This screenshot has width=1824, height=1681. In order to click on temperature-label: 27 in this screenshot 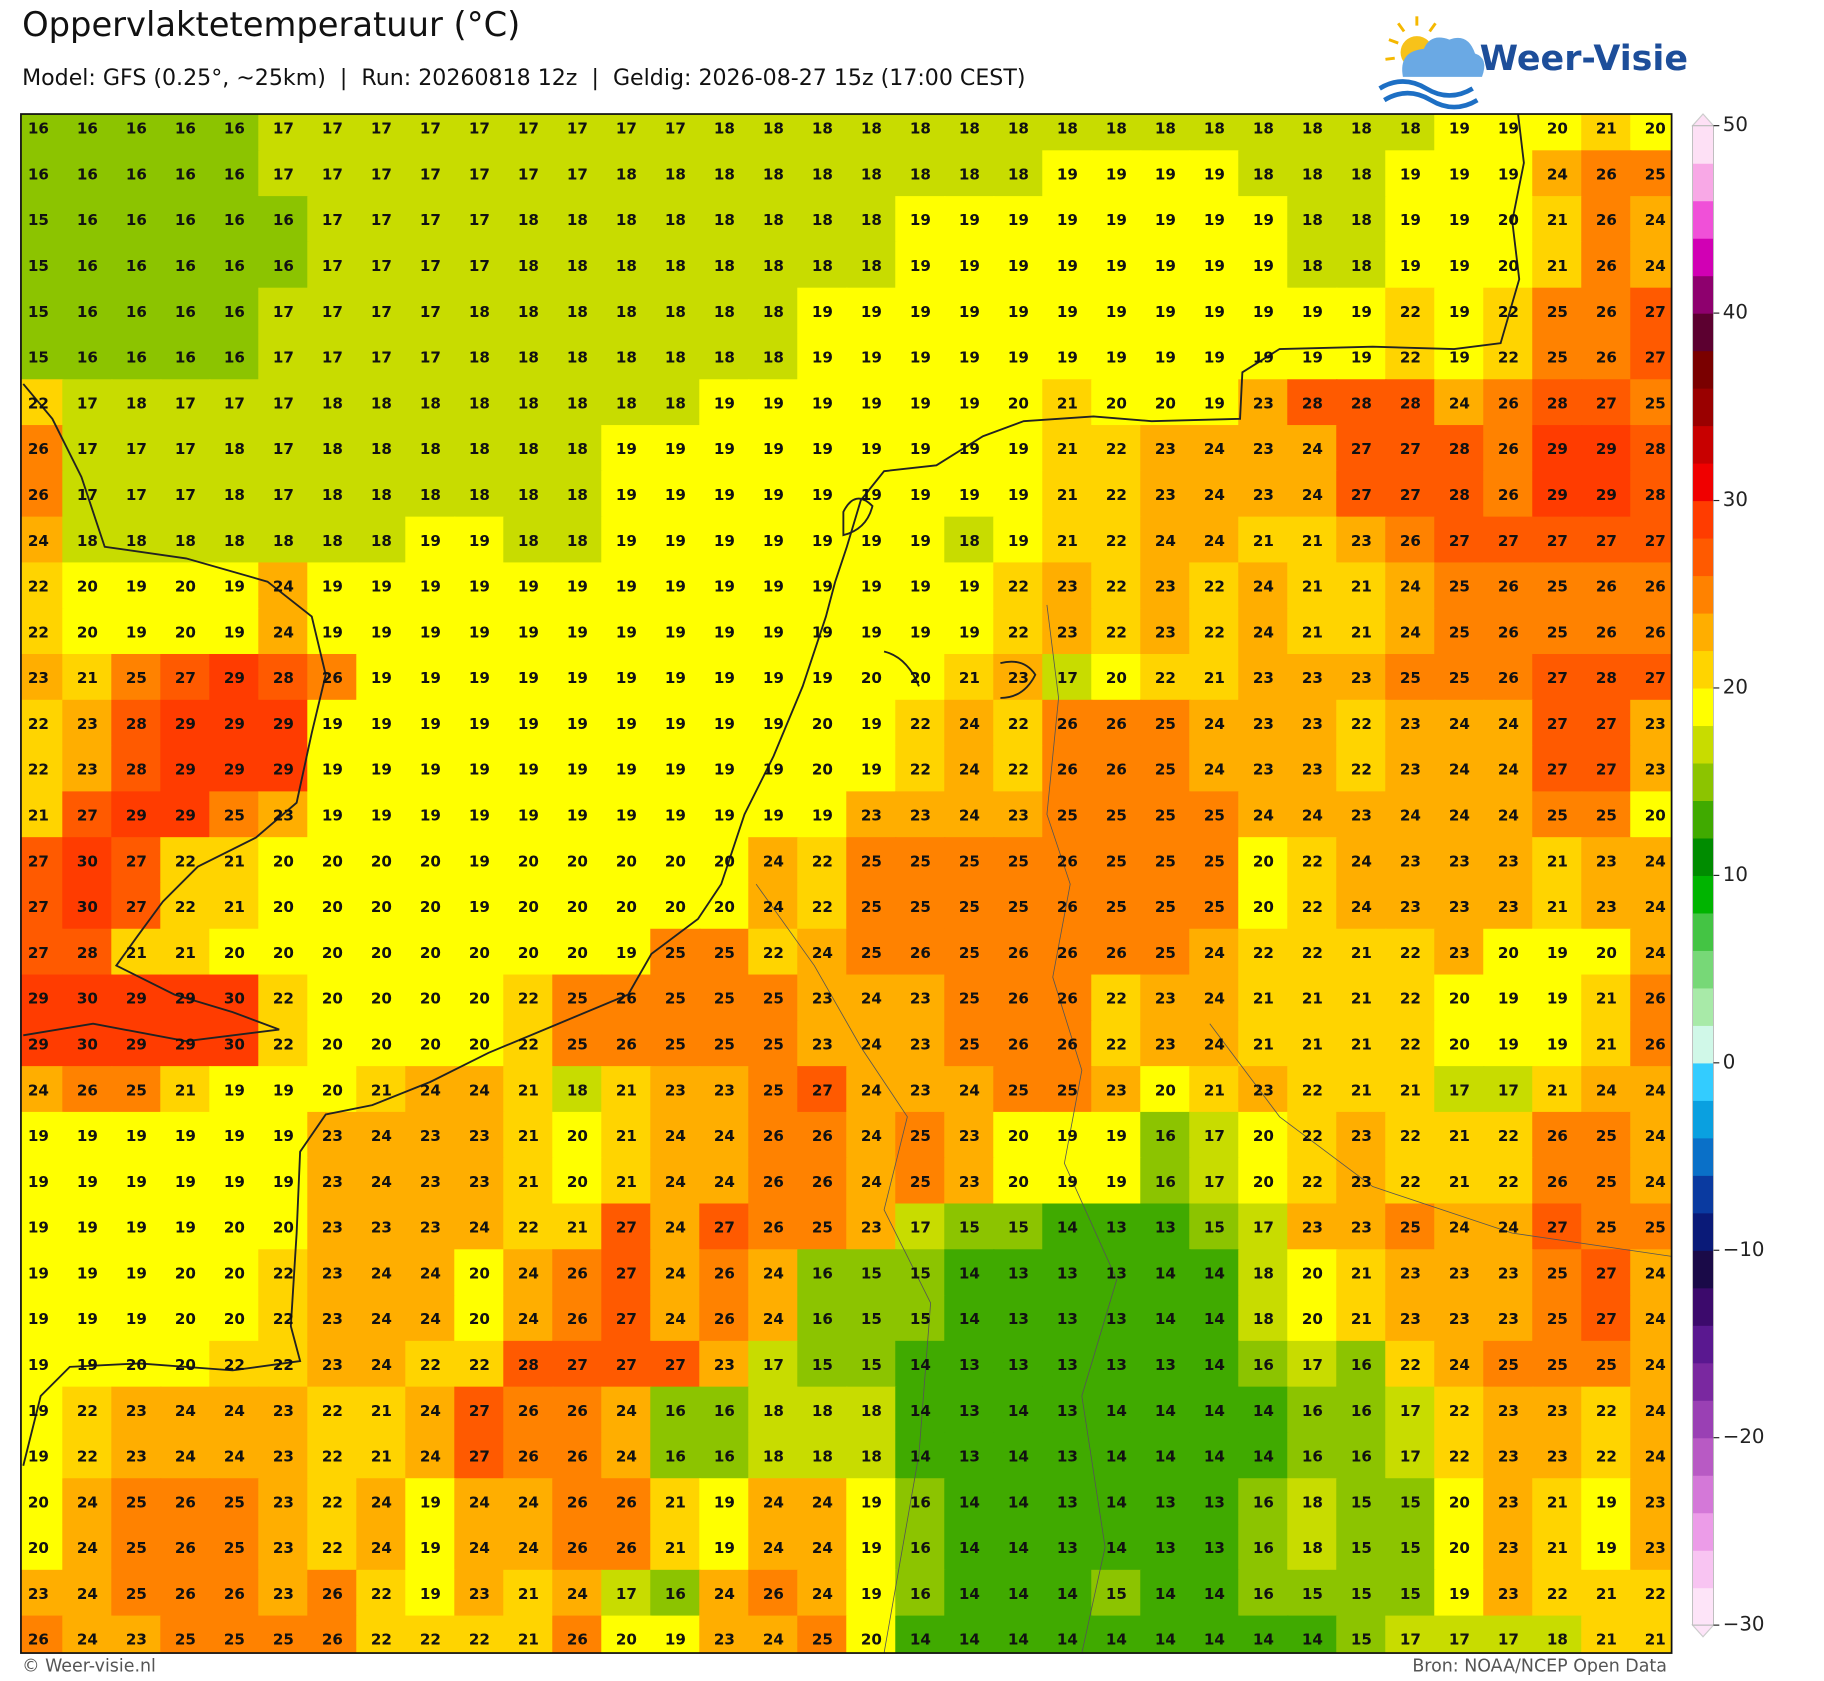, I will do `click(1606, 1319)`.